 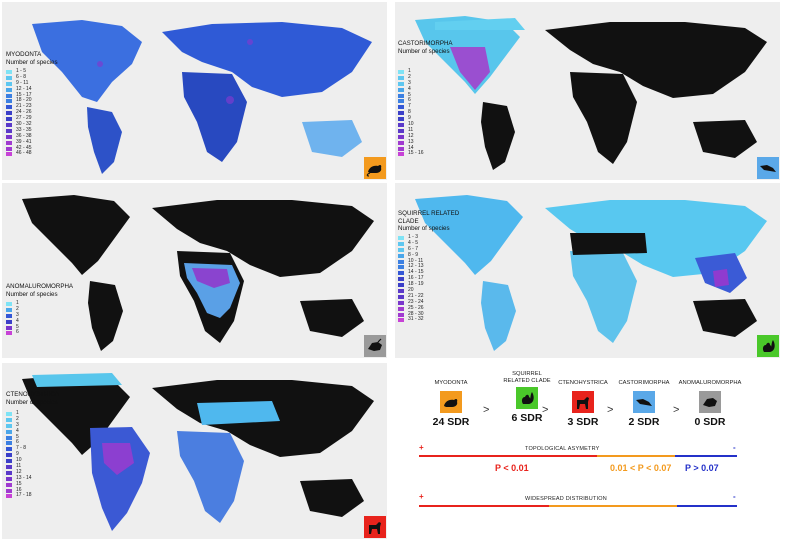 What do you see at coordinates (24, 141) in the screenshot?
I see `legend-label: 39 - 41` at bounding box center [24, 141].